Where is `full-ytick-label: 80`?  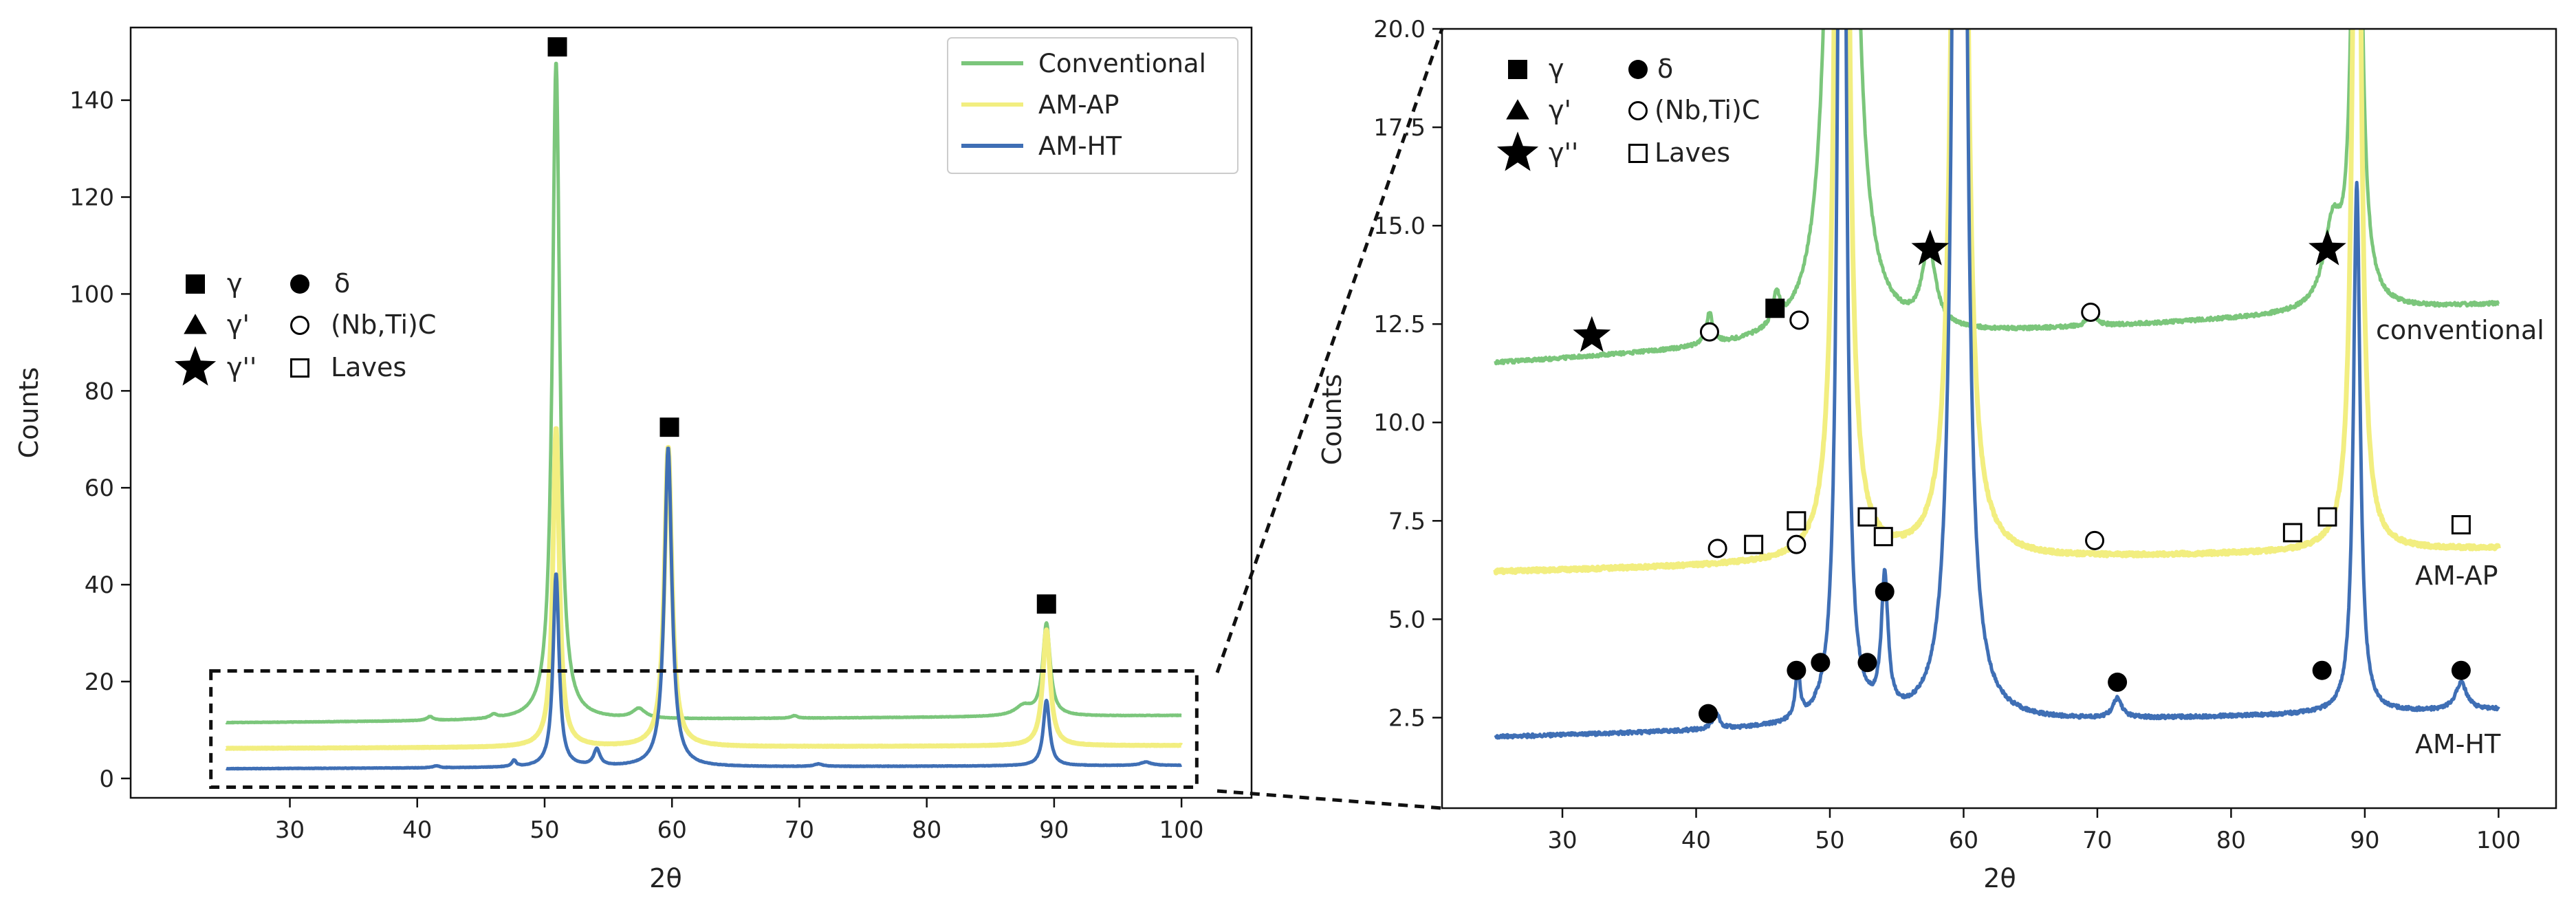
full-ytick-label: 80 is located at coordinates (99, 391).